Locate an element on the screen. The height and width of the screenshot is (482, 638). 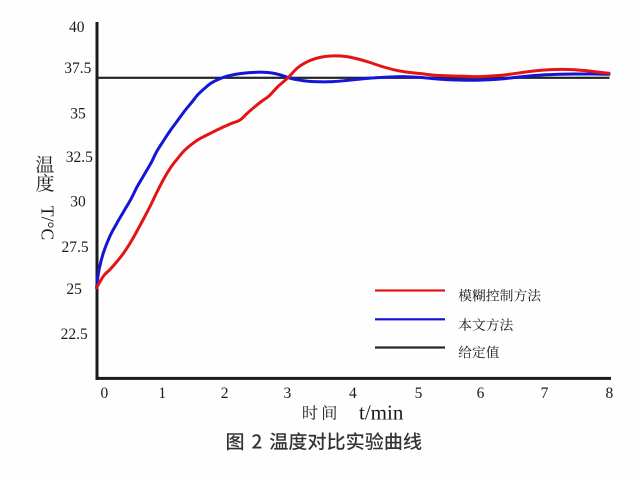
svg-text: 32.5 is located at coordinates (79, 157).